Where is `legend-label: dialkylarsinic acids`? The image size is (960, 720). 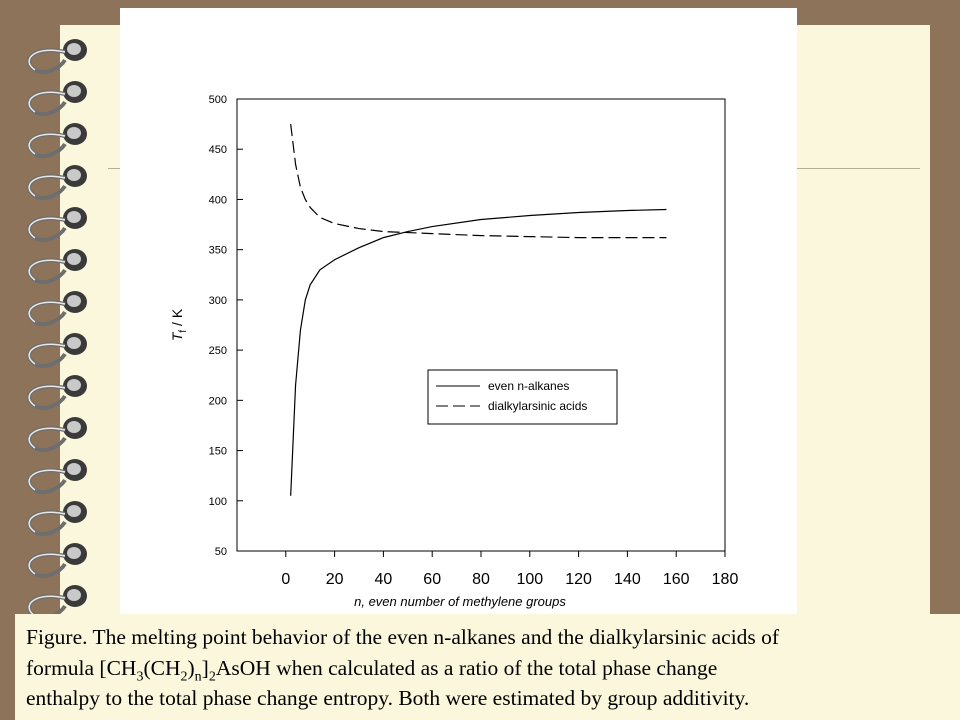 legend-label: dialkylarsinic acids is located at coordinates (537, 406).